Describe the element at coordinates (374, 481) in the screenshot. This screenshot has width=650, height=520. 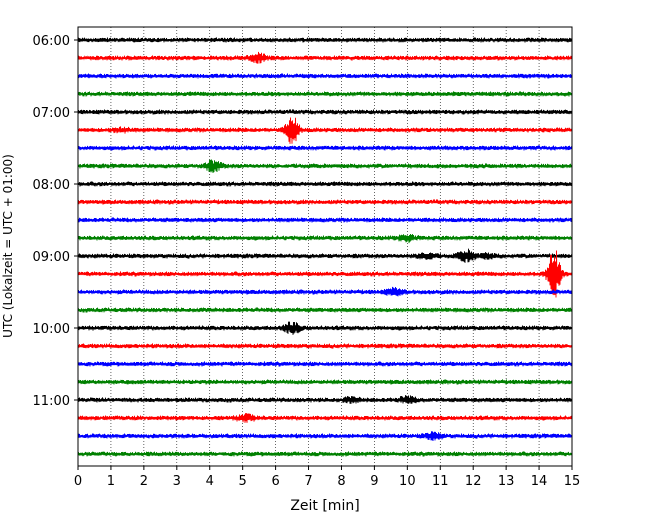
I see `x-tick-label-9: 9` at that location.